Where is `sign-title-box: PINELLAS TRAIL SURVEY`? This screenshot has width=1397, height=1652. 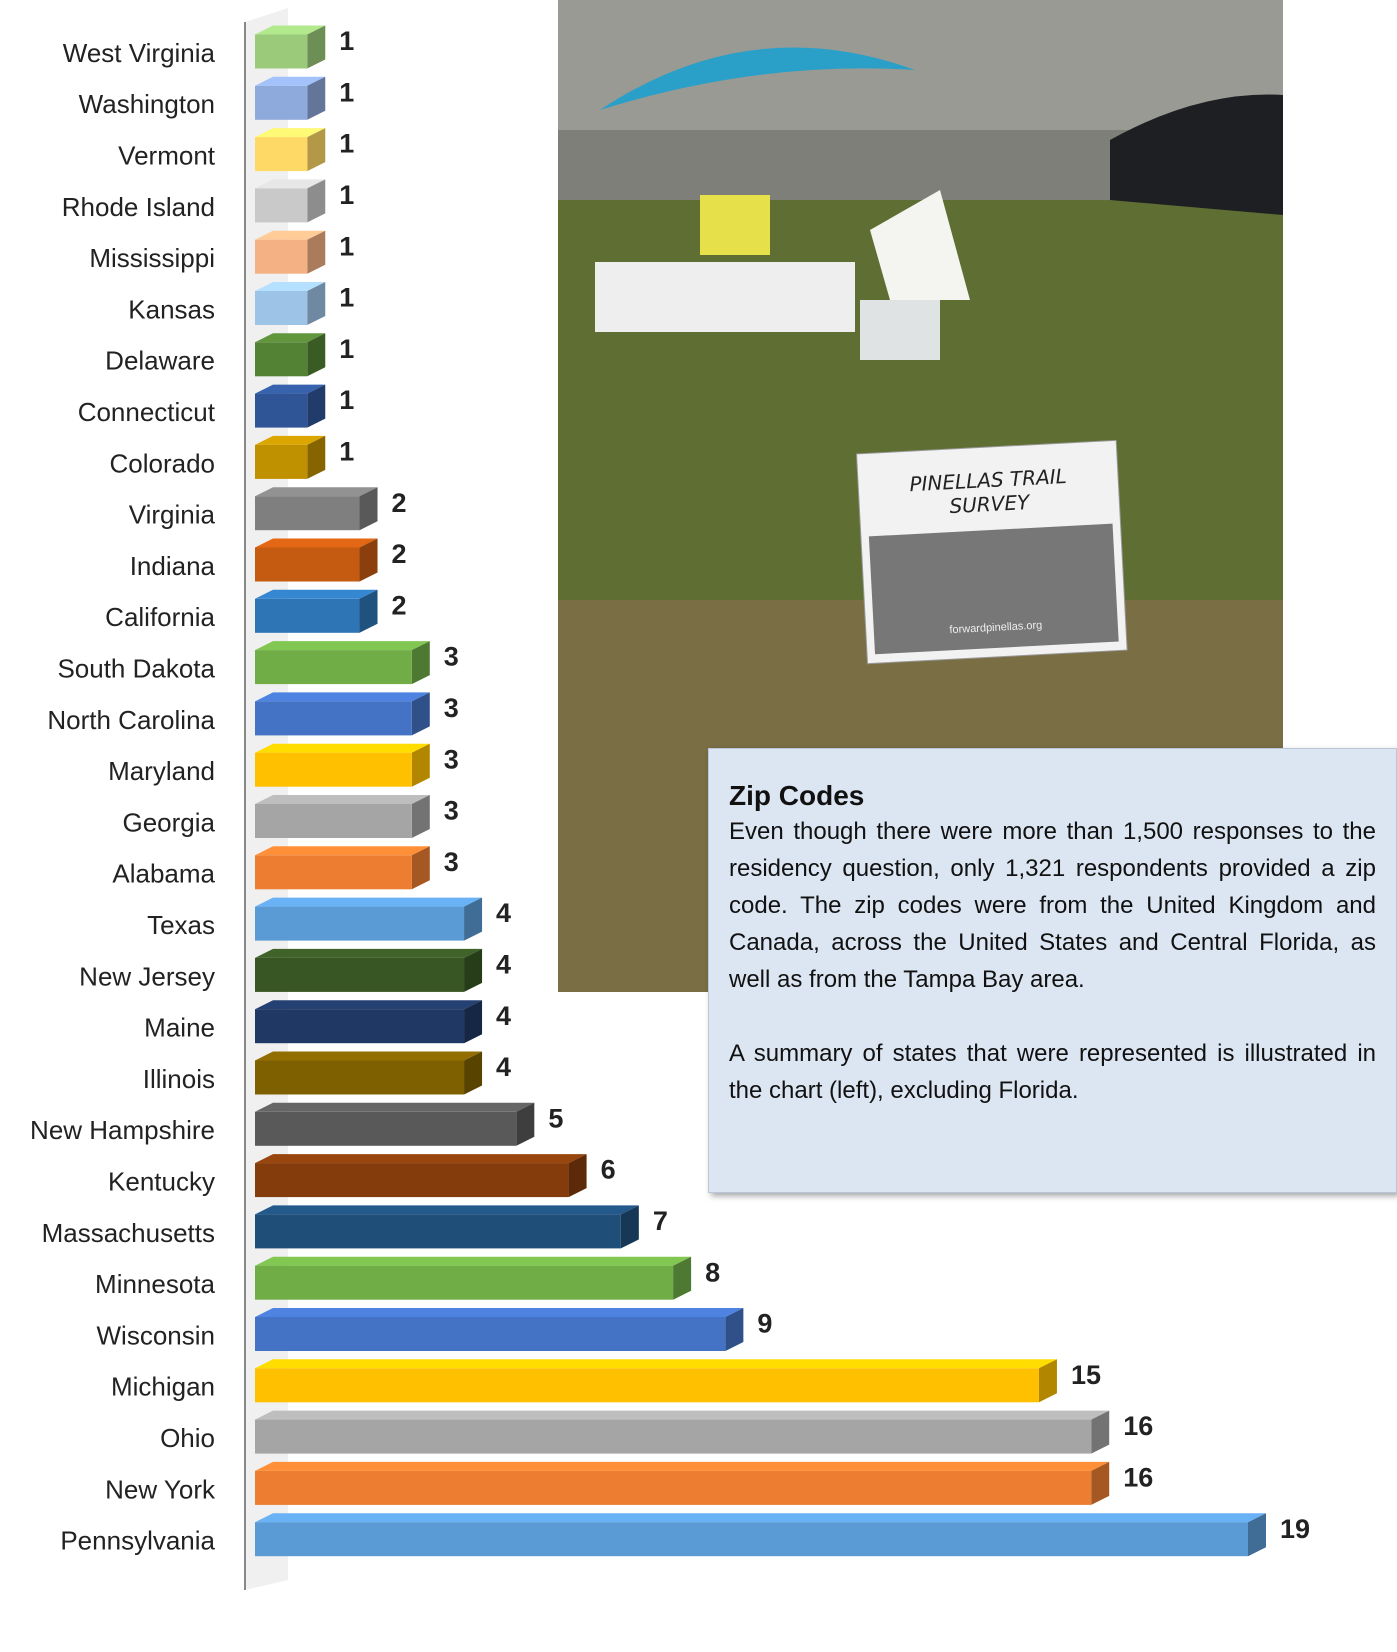 sign-title-box: PINELLAS TRAIL SURVEY is located at coordinates (988, 491).